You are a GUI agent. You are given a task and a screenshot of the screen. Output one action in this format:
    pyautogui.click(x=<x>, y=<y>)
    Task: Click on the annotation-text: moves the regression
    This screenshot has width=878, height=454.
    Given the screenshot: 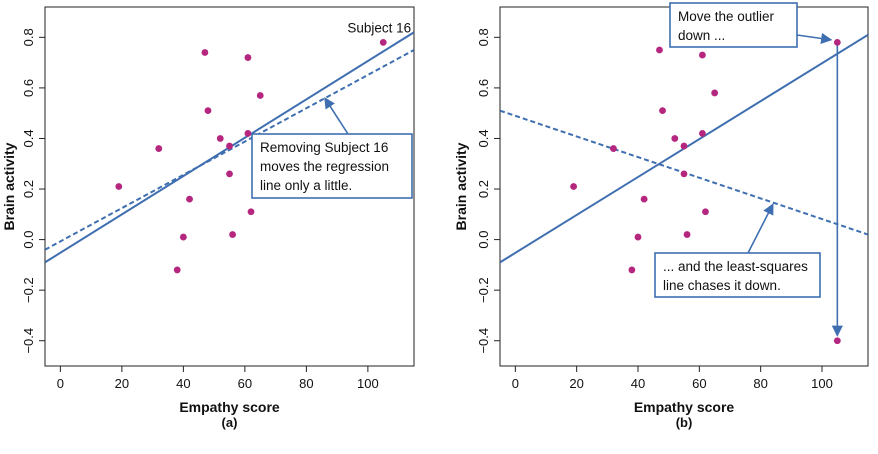 What is the action you would take?
    pyautogui.click(x=324, y=166)
    